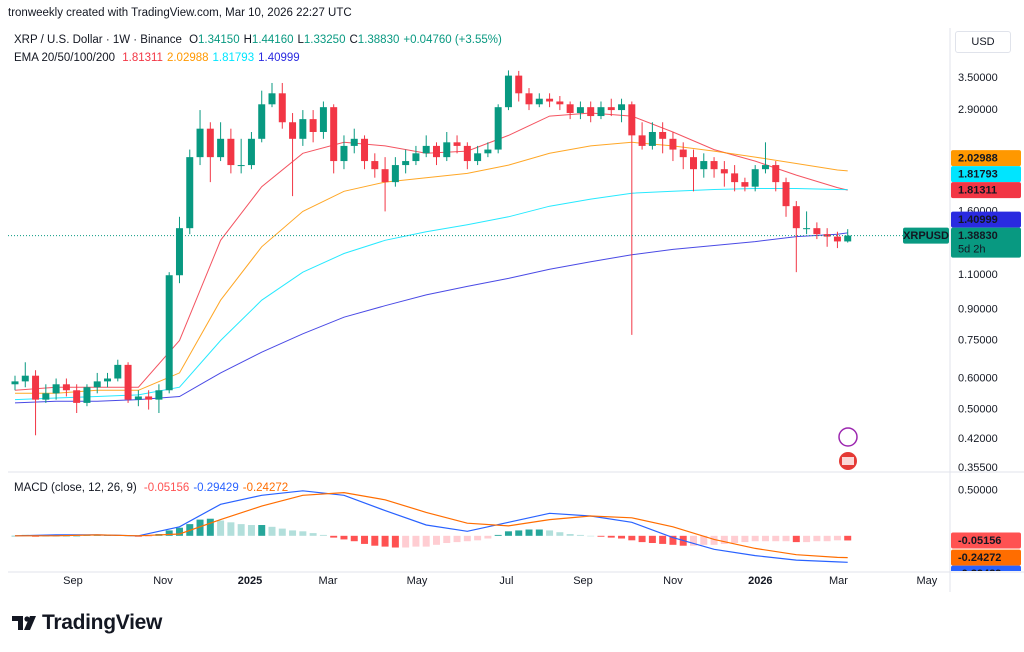 The image size is (1024, 652). Describe the element at coordinates (324, 40) in the screenshot. I see `ohlc-value: 1.33250` at that location.